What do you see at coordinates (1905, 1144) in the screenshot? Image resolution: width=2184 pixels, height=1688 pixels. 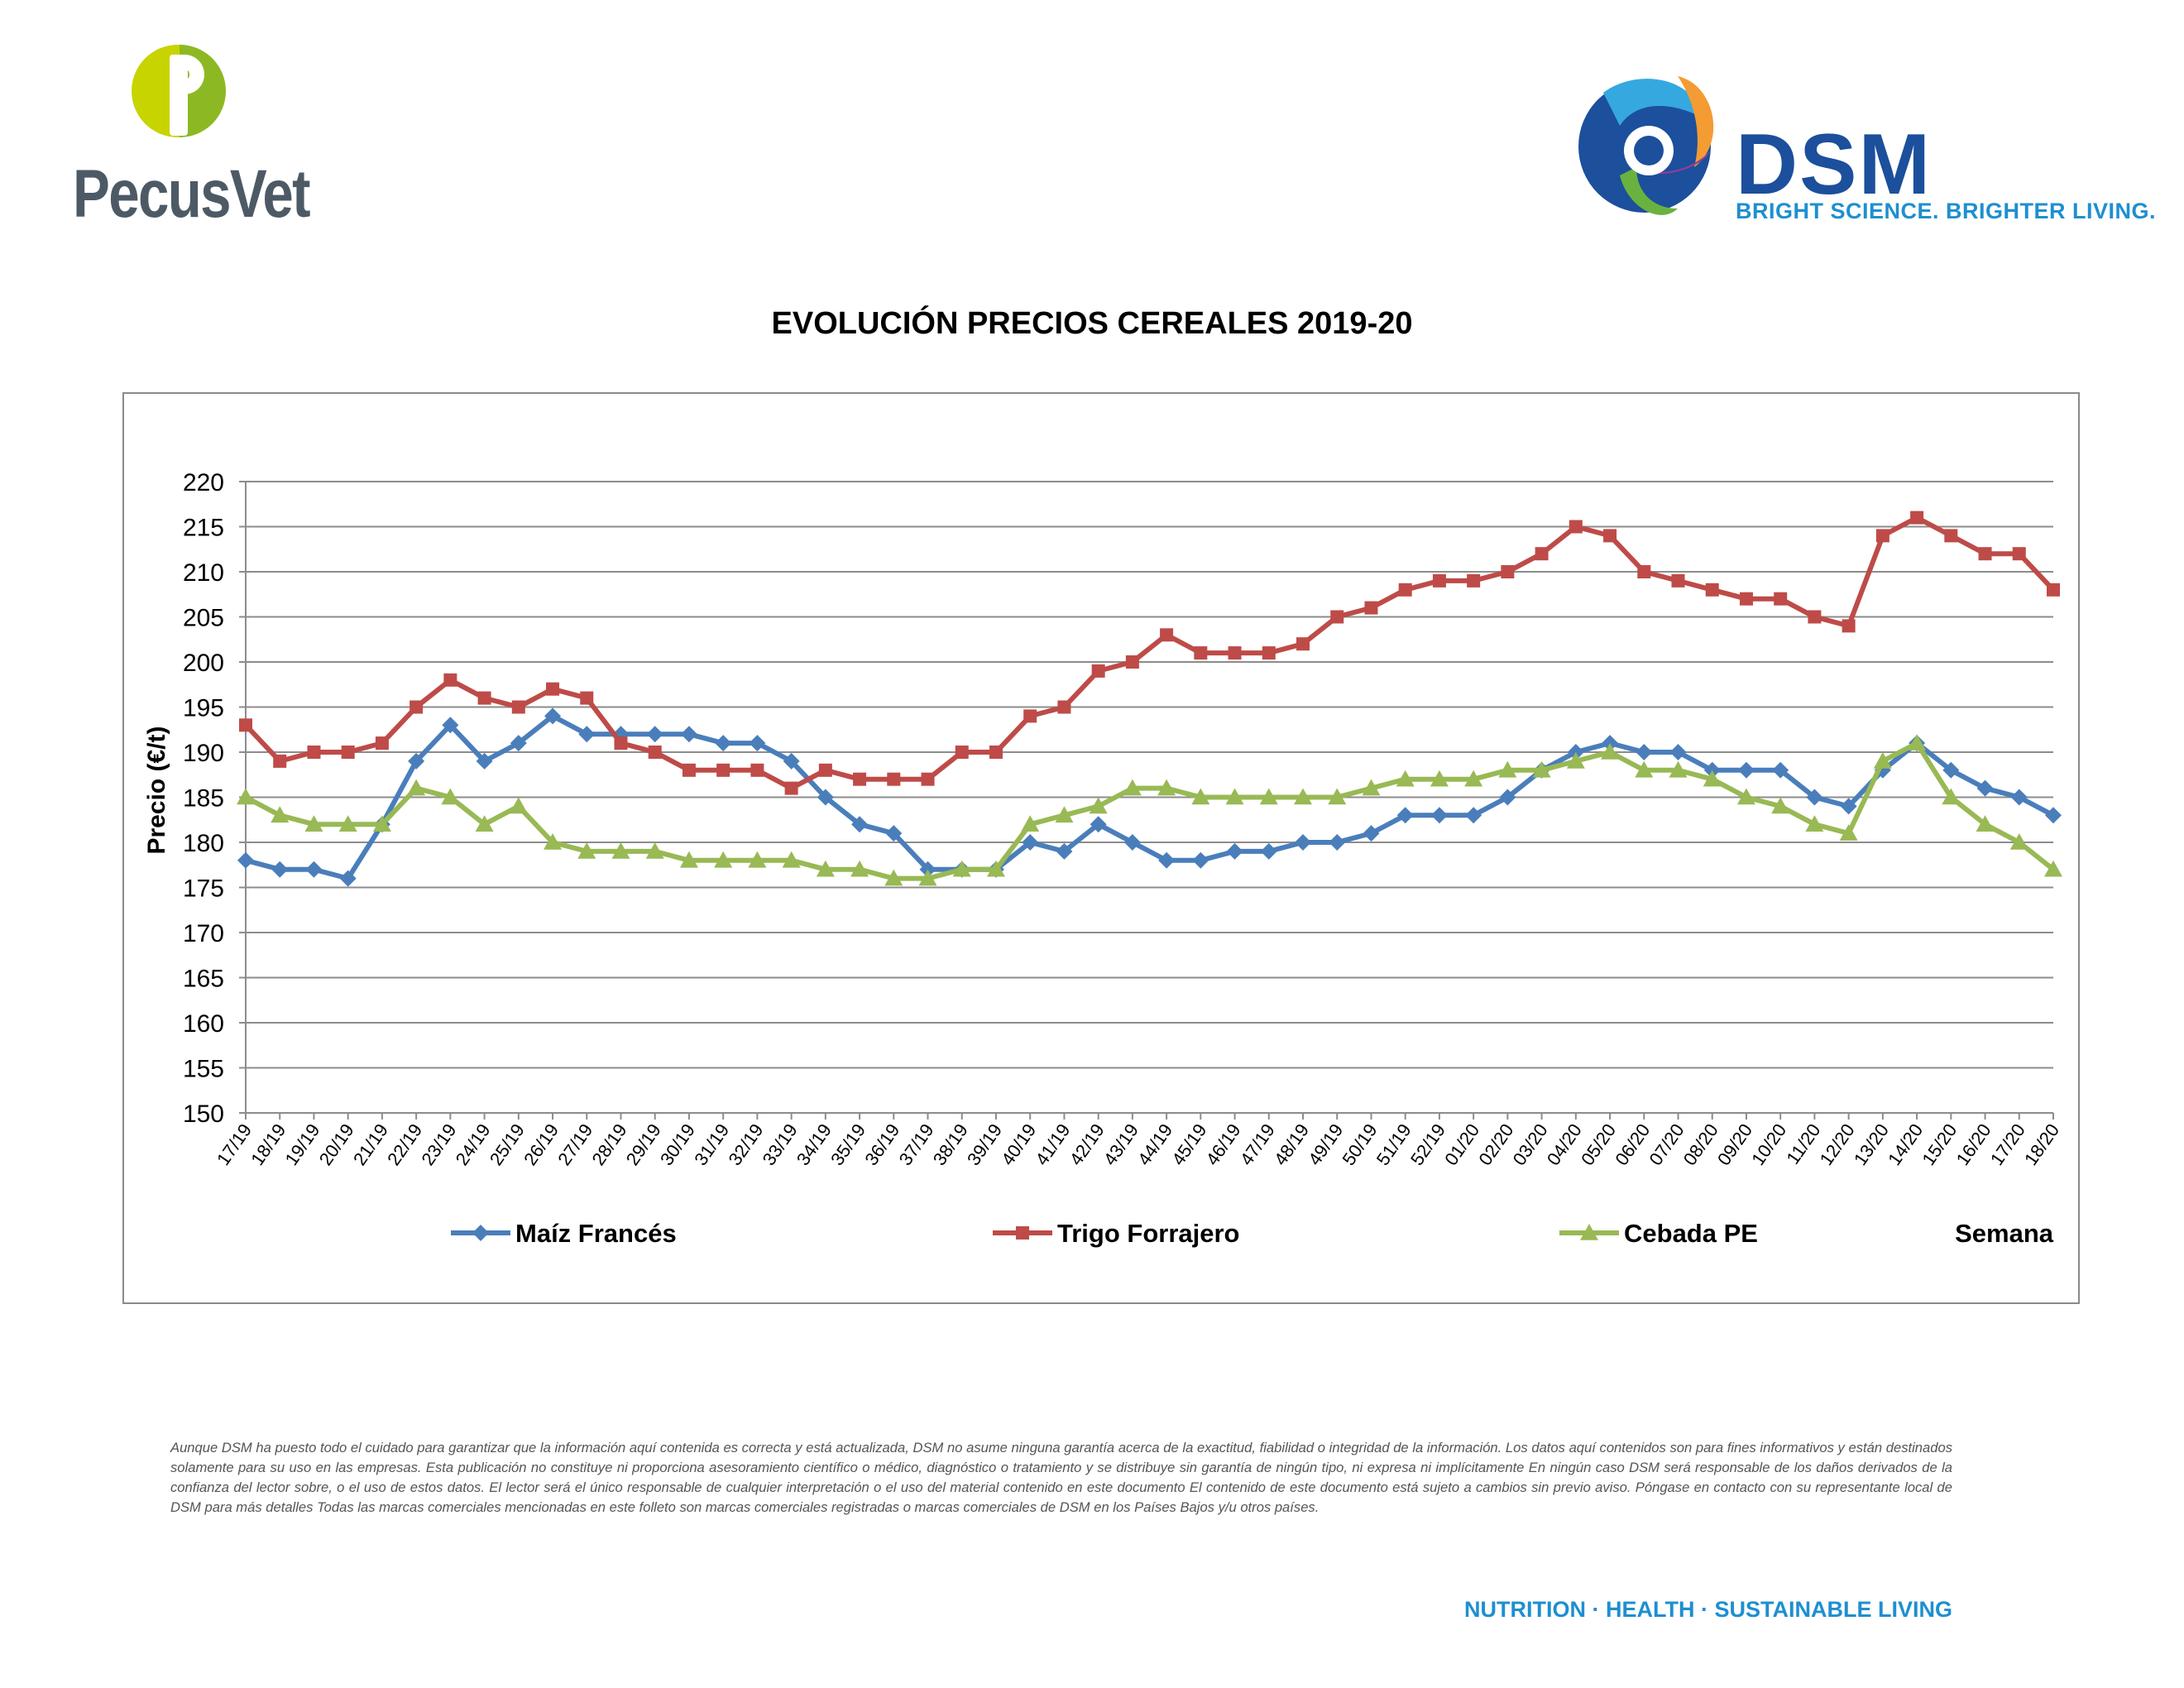 I see `x-tick-label: 14/20` at bounding box center [1905, 1144].